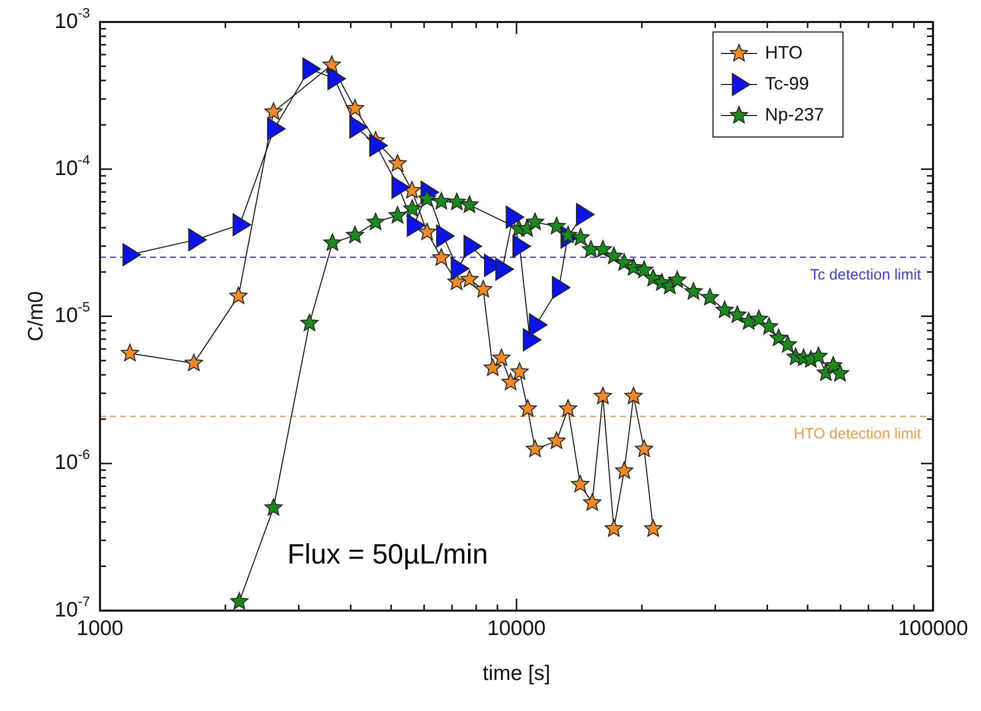 The height and width of the screenshot is (711, 981). Describe the element at coordinates (516, 674) in the screenshot. I see `x-axis-title: time [s]` at that location.